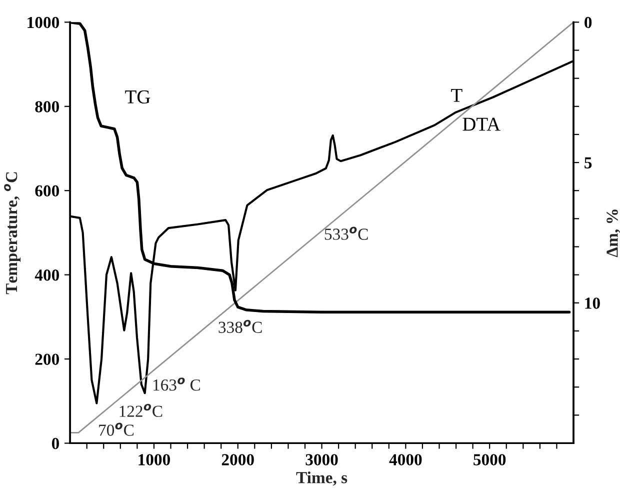  What do you see at coordinates (588, 162) in the screenshot?
I see `y2-tick-label: 5` at bounding box center [588, 162].